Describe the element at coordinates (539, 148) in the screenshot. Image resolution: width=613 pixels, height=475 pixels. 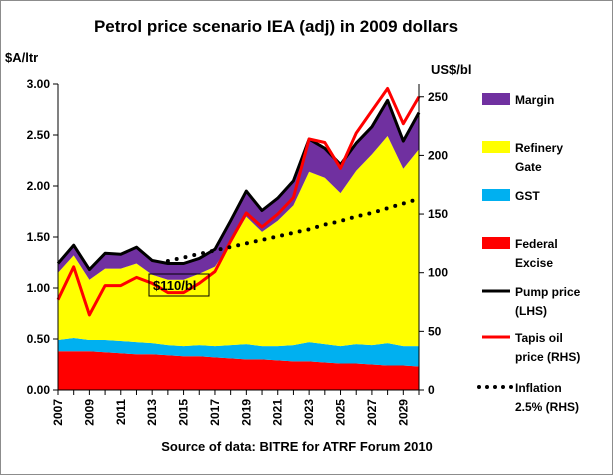
I see `legend-label: Refinery` at that location.